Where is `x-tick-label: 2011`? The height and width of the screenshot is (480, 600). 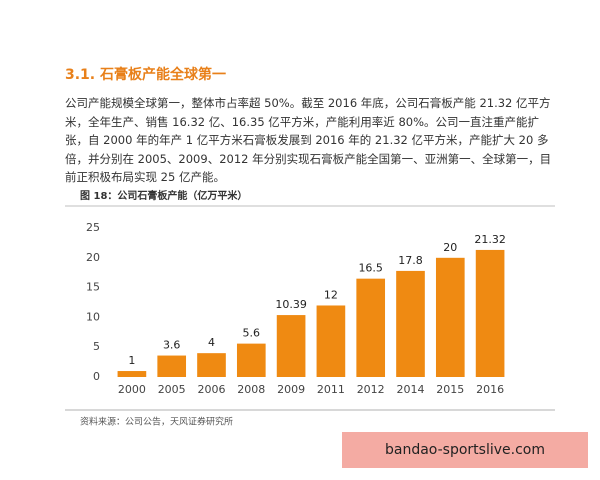 x-tick-label: 2011 is located at coordinates (331, 389).